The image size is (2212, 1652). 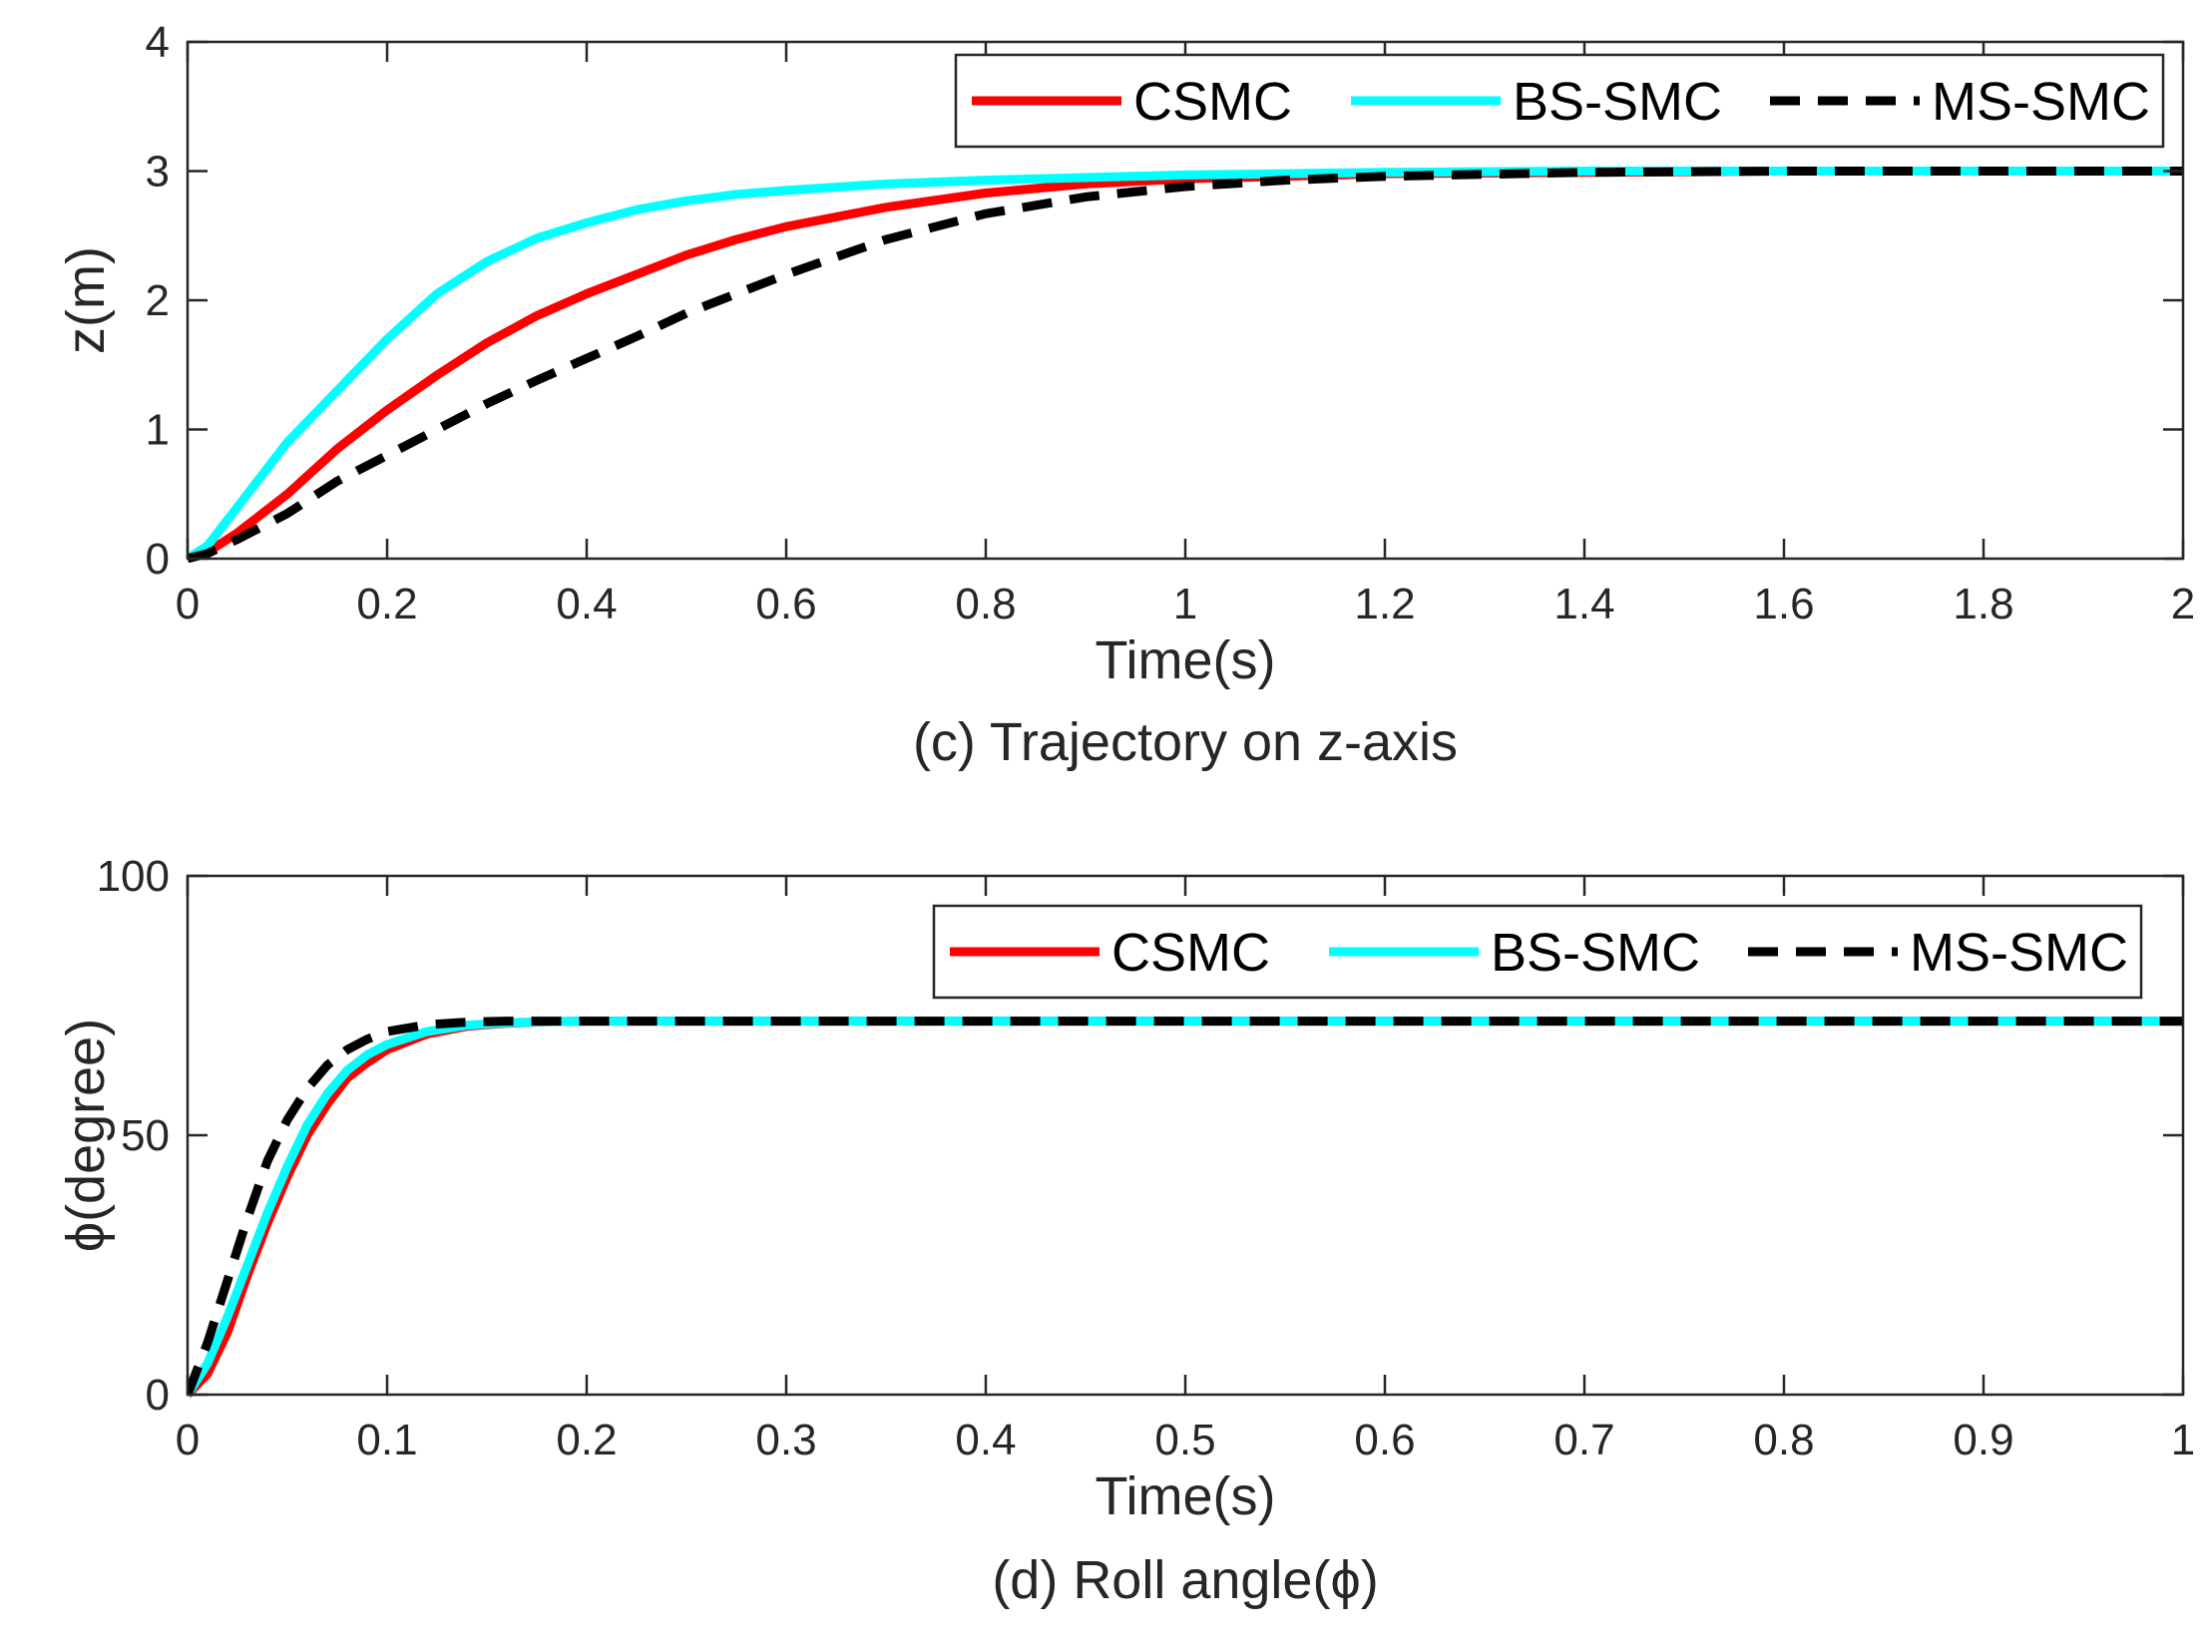 What do you see at coordinates (158, 430) in the screenshot?
I see `y-tick-label: 1` at bounding box center [158, 430].